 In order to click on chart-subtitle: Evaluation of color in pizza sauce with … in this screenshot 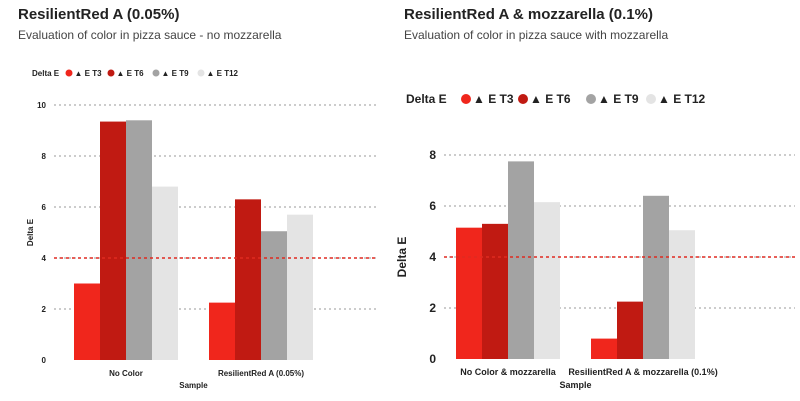, I will do `click(536, 35)`.